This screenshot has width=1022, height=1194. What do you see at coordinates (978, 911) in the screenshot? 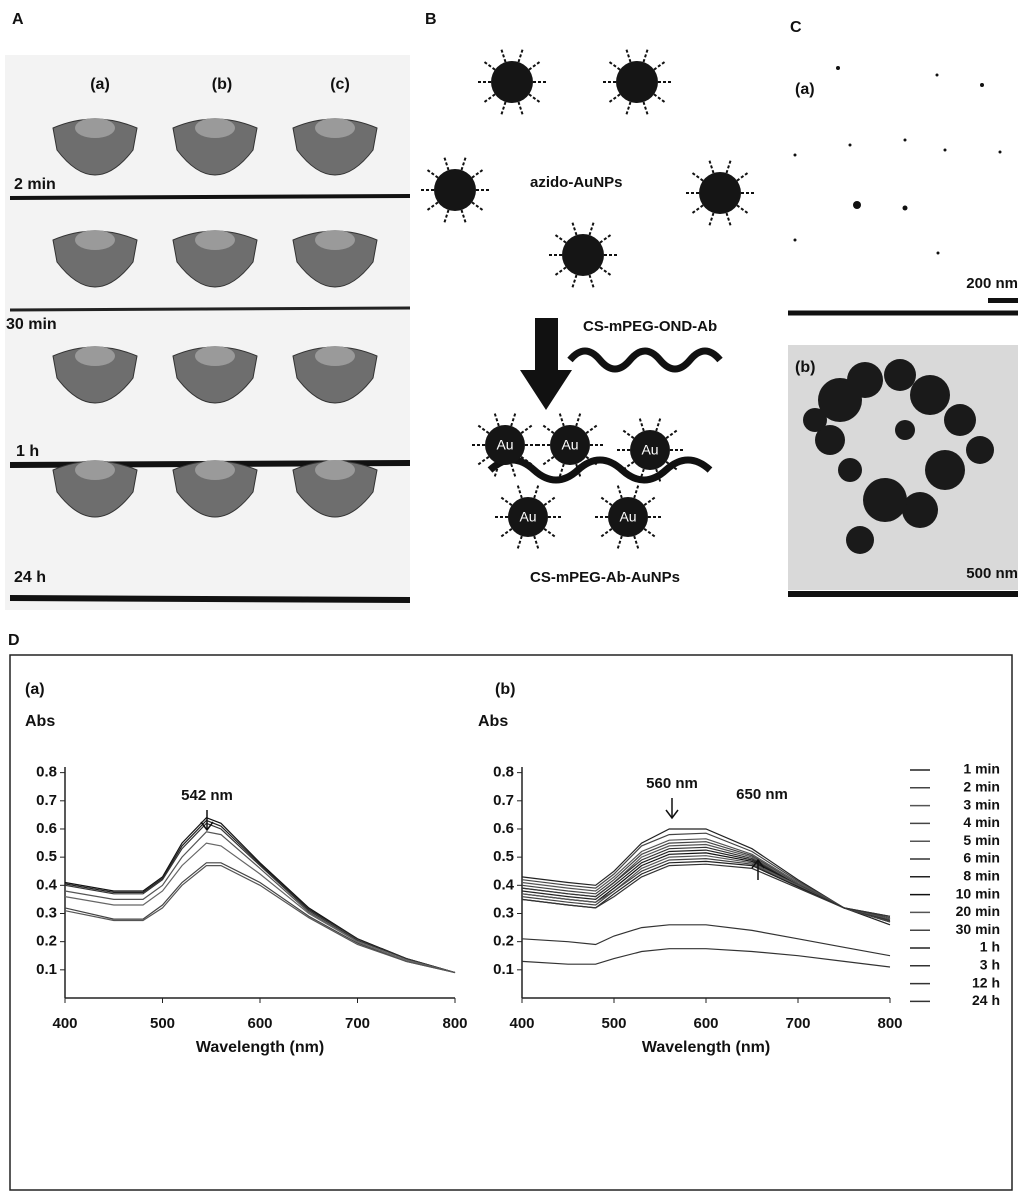
I see `legend-label: 20 min` at bounding box center [978, 911].